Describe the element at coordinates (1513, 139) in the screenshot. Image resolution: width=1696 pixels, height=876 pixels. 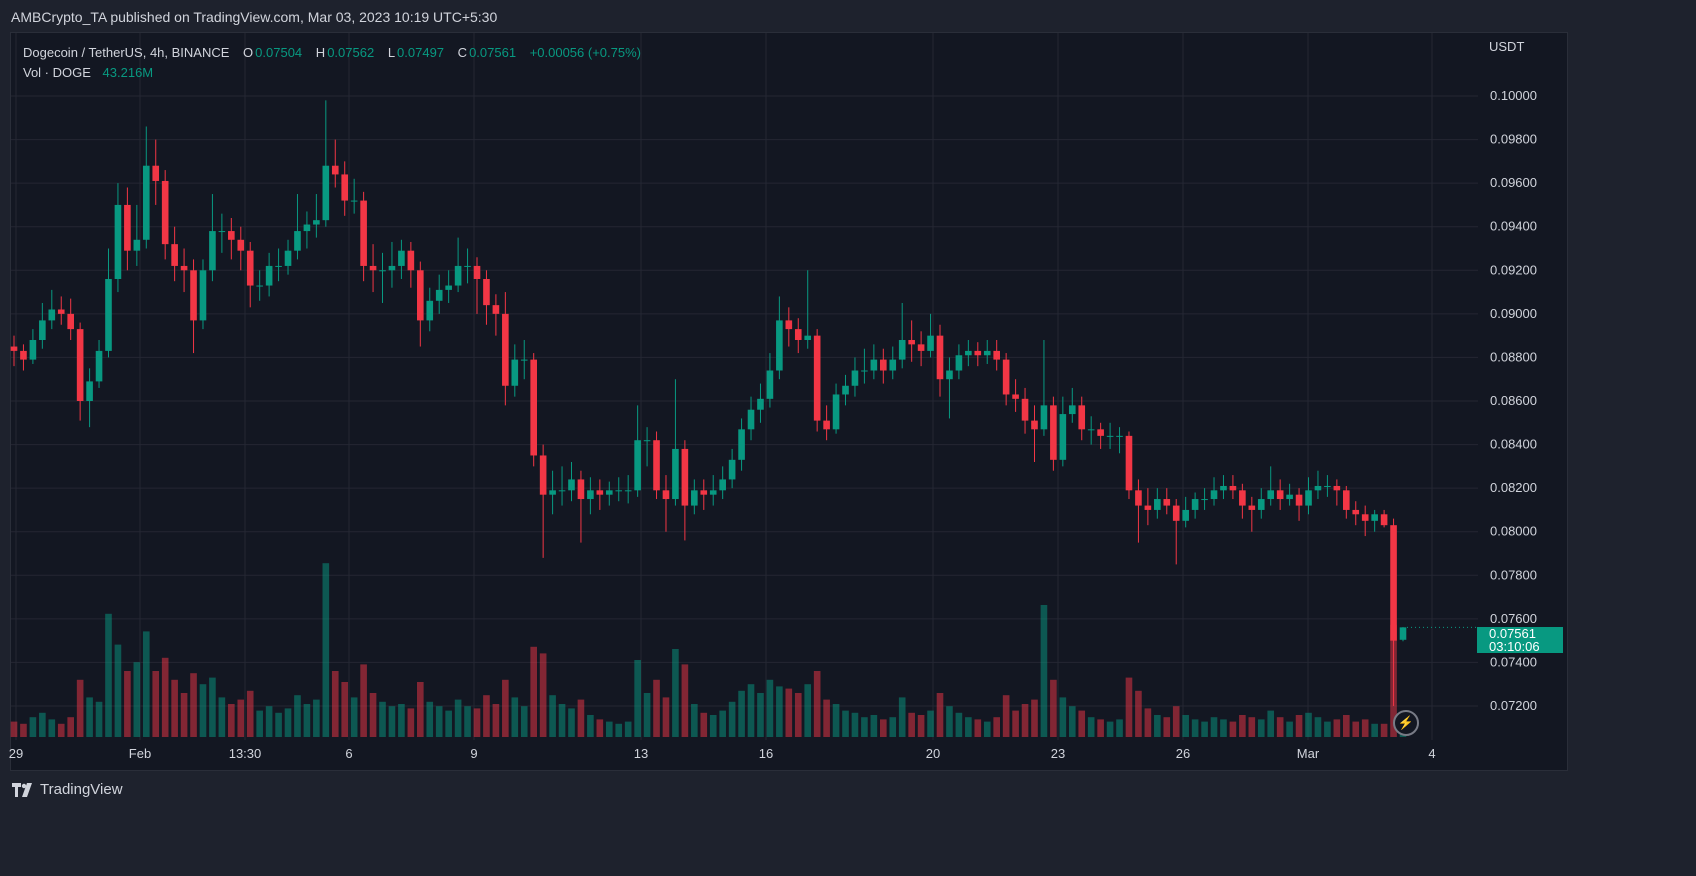
I see `price-tick-label: 0.09800` at that location.